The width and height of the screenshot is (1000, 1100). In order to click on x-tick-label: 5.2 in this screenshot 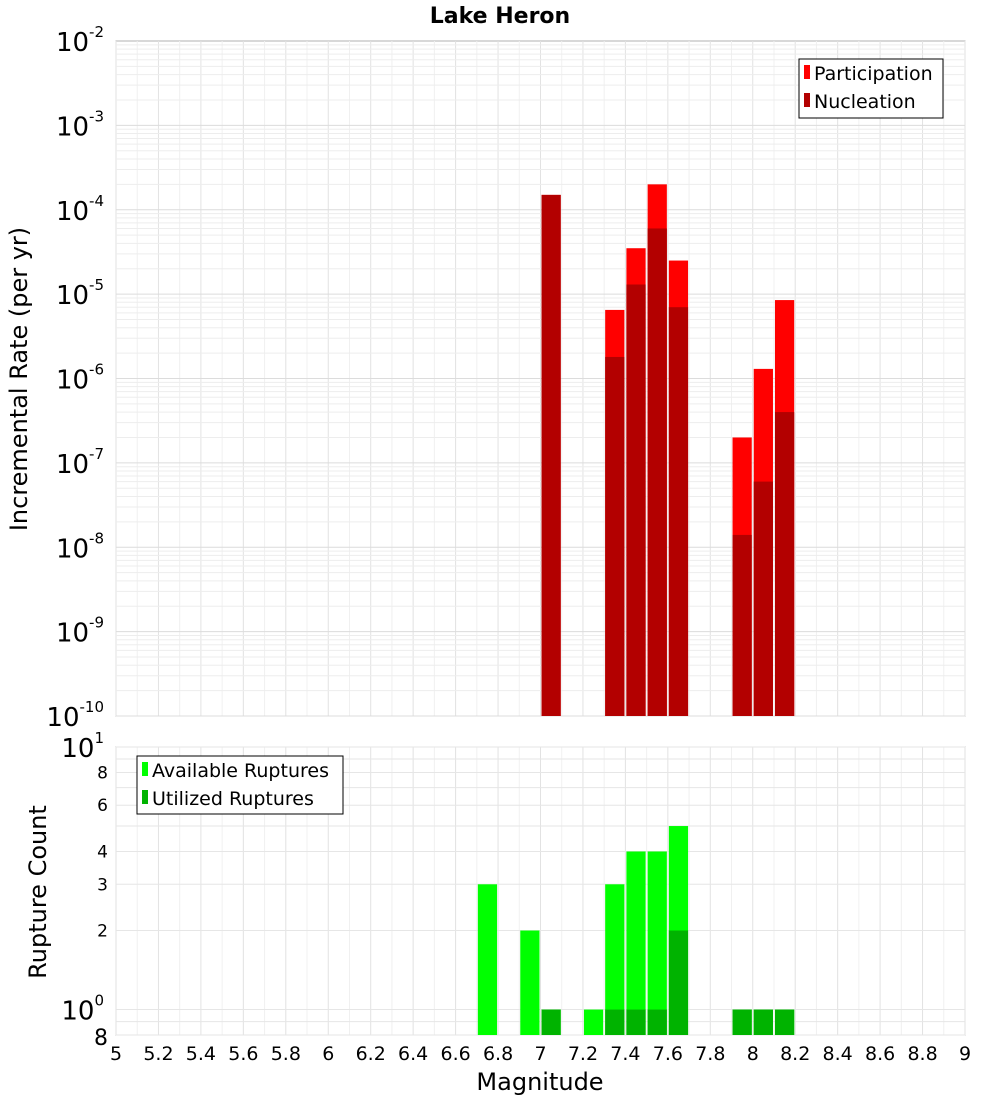, I will do `click(158, 1054)`.